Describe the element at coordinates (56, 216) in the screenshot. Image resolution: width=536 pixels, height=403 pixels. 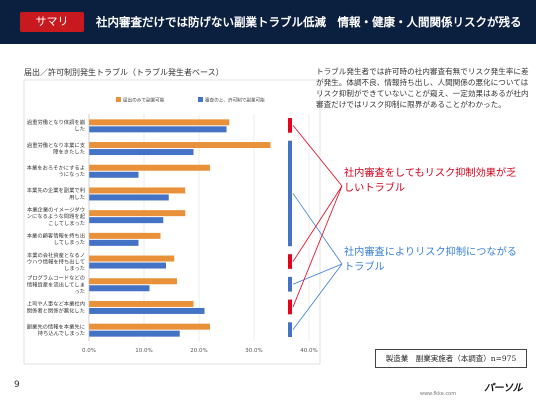
I see `category-label: 本業企業のイメージダウンになるような問題を起こしてしまった` at that location.